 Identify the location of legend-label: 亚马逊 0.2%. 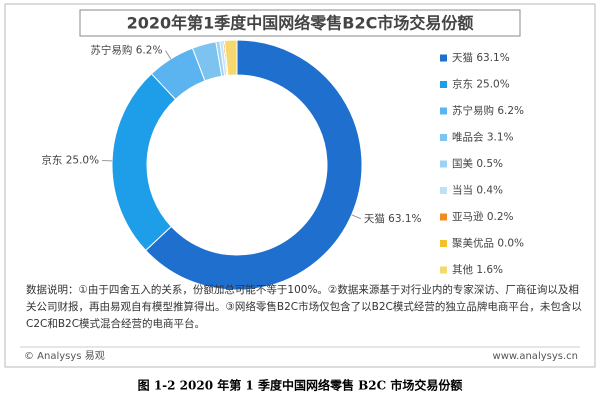
(483, 217).